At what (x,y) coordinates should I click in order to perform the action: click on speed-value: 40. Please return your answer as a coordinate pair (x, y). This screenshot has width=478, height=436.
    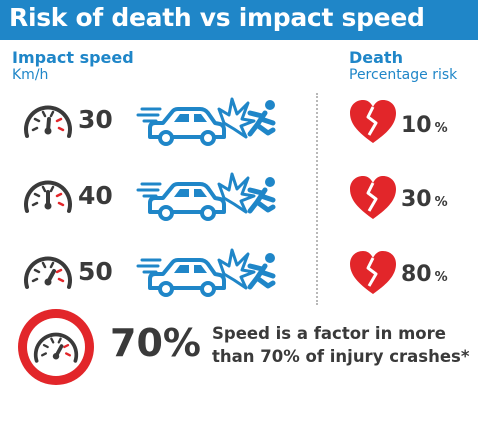
    Looking at the image, I should click on (95, 195).